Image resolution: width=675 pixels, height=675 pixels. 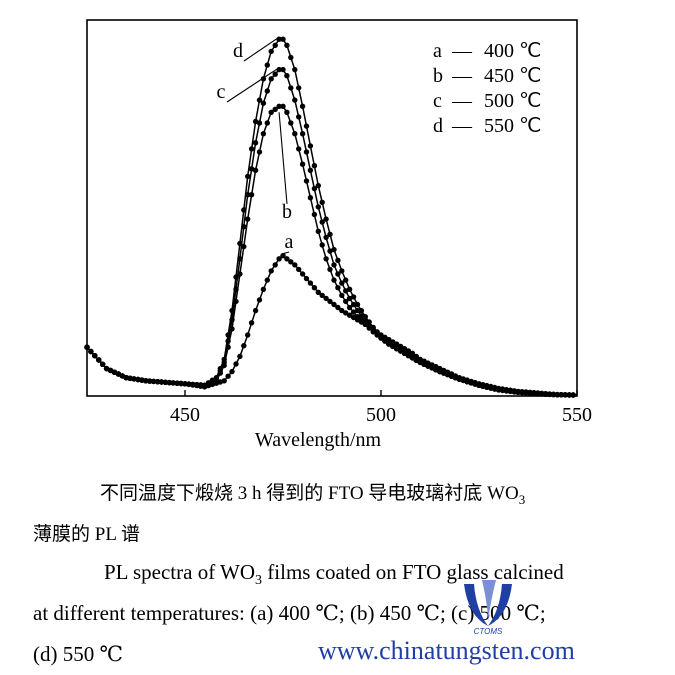 What do you see at coordinates (512, 126) in the screenshot?
I see `legend-label-d: 550 ℃` at bounding box center [512, 126].